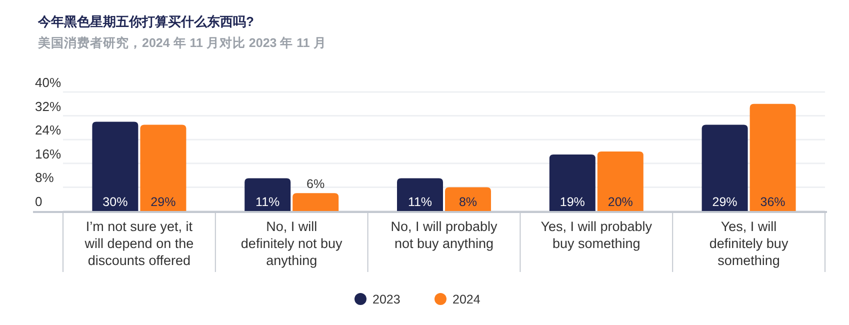 The image size is (849, 325). Describe the element at coordinates (48, 106) in the screenshot. I see `y-tick-label: 32%` at that location.